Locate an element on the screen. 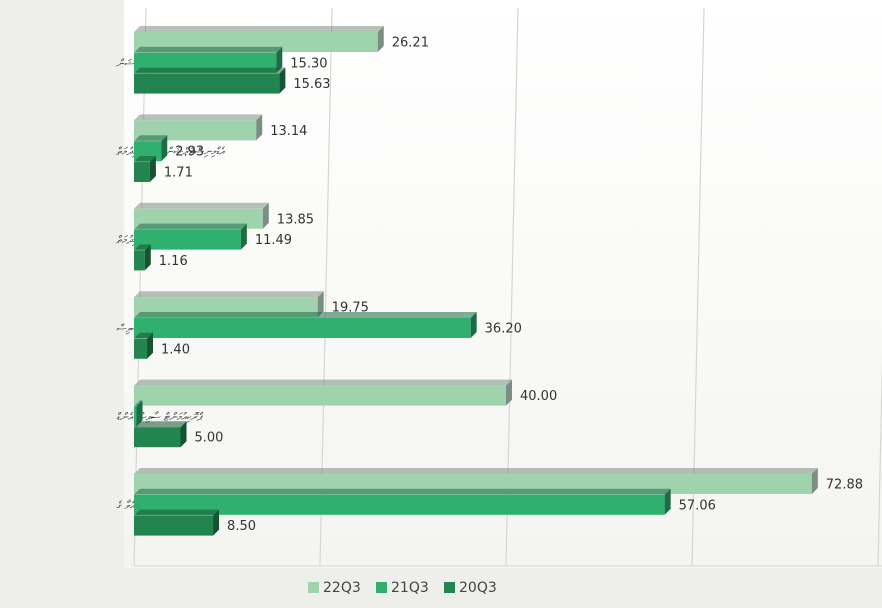 The image size is (882, 608). value-label: 13.85 is located at coordinates (295, 219).